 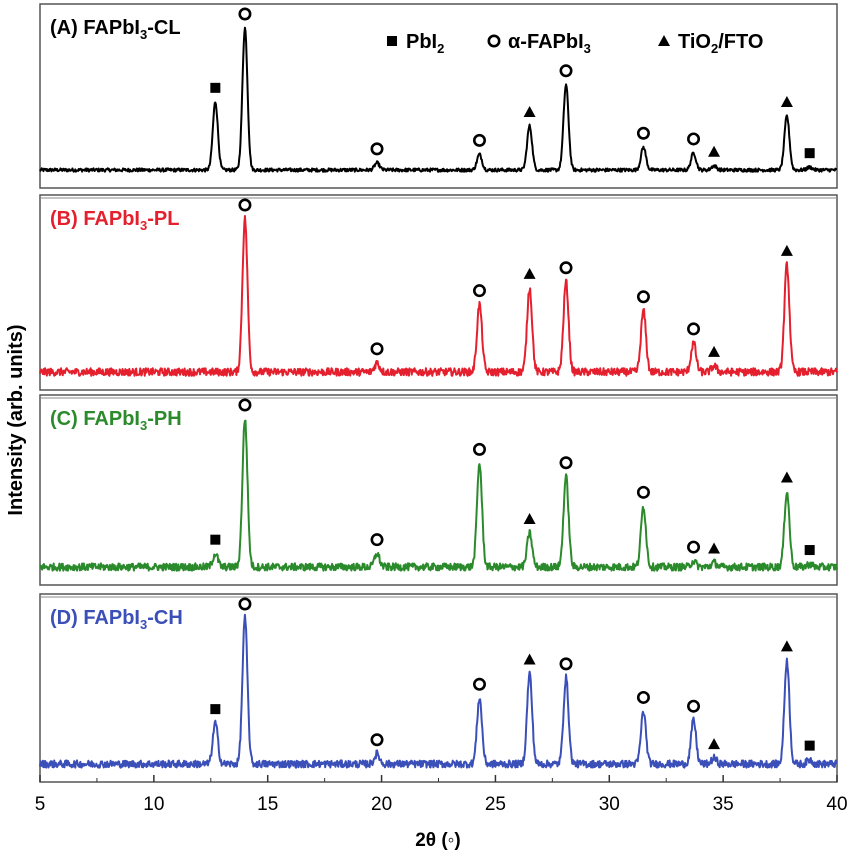 I want to click on x-tick-label: 15, so click(x=267, y=804).